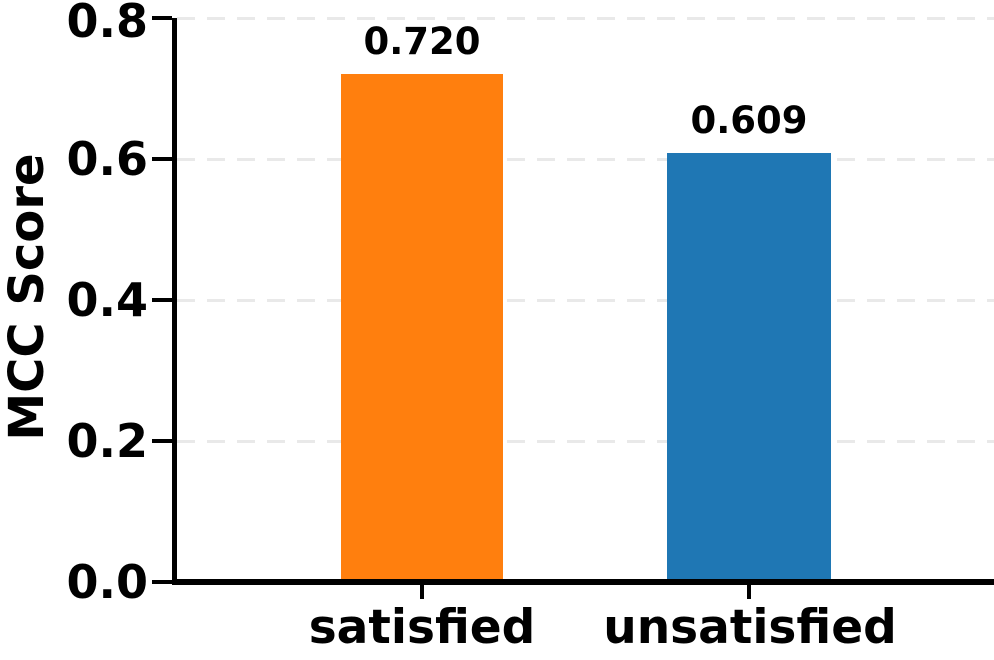 The image size is (994, 660). What do you see at coordinates (162, 441) in the screenshot?
I see `y-tick-mark-0.2` at bounding box center [162, 441].